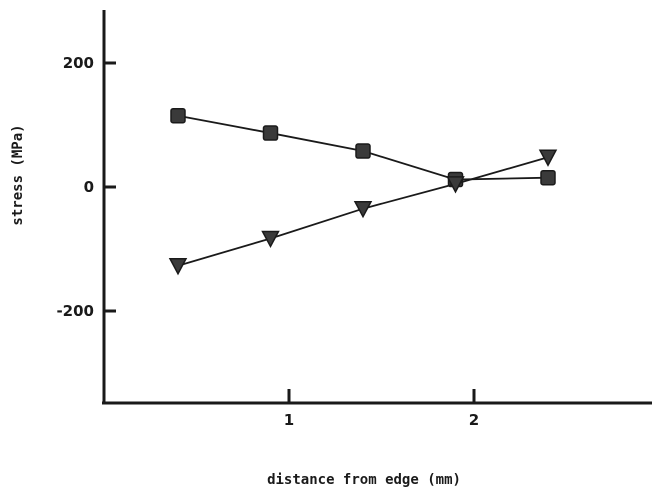 The image size is (652, 493). I want to click on series-square, so click(363, 147).